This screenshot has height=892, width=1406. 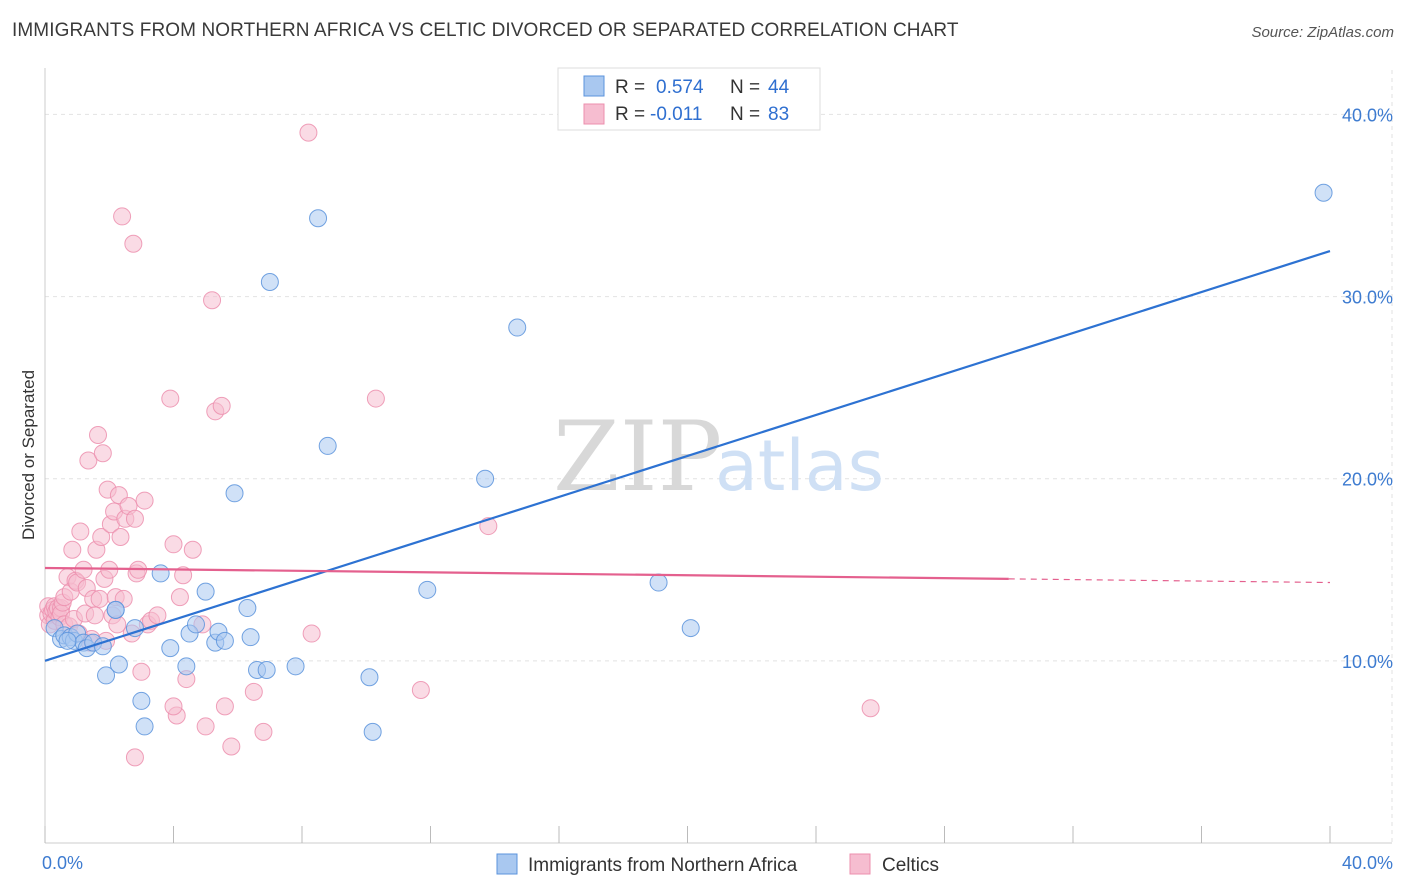 I want to click on watermark-zip: ZIP, so click(x=637, y=457).